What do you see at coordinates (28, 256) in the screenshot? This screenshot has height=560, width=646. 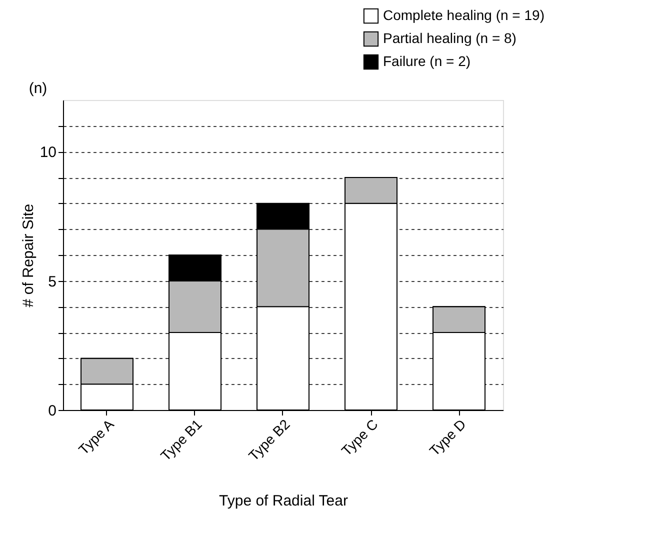 I see `y-axis-title: # of Repair Site` at bounding box center [28, 256].